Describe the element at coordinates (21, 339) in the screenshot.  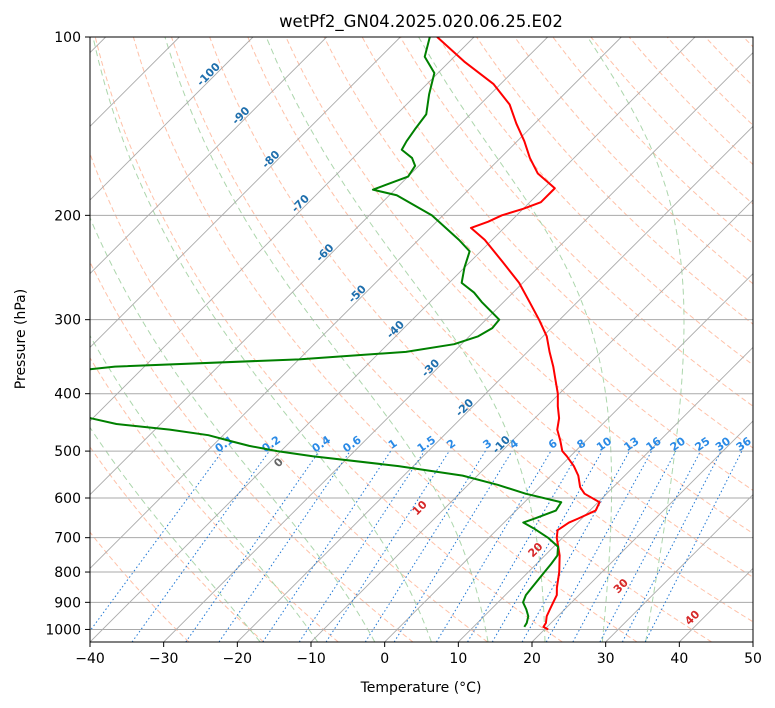
I see `y-axis-label: Pressure (hPa)` at that location.